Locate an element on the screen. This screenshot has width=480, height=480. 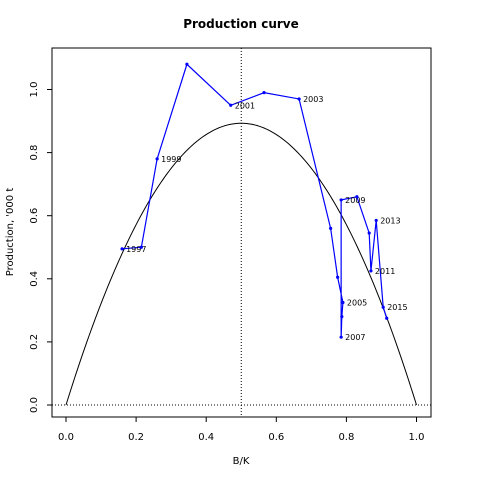
year-label: 2013 is located at coordinates (390, 220).